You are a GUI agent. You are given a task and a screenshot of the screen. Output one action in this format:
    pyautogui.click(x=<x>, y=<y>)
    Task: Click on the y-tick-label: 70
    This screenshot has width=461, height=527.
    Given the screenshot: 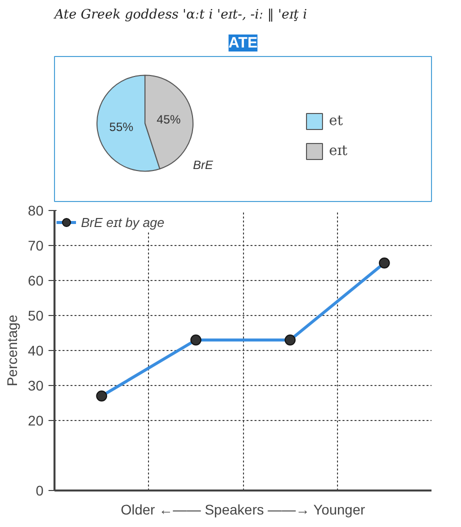 What is the action you would take?
    pyautogui.click(x=36, y=246)
    